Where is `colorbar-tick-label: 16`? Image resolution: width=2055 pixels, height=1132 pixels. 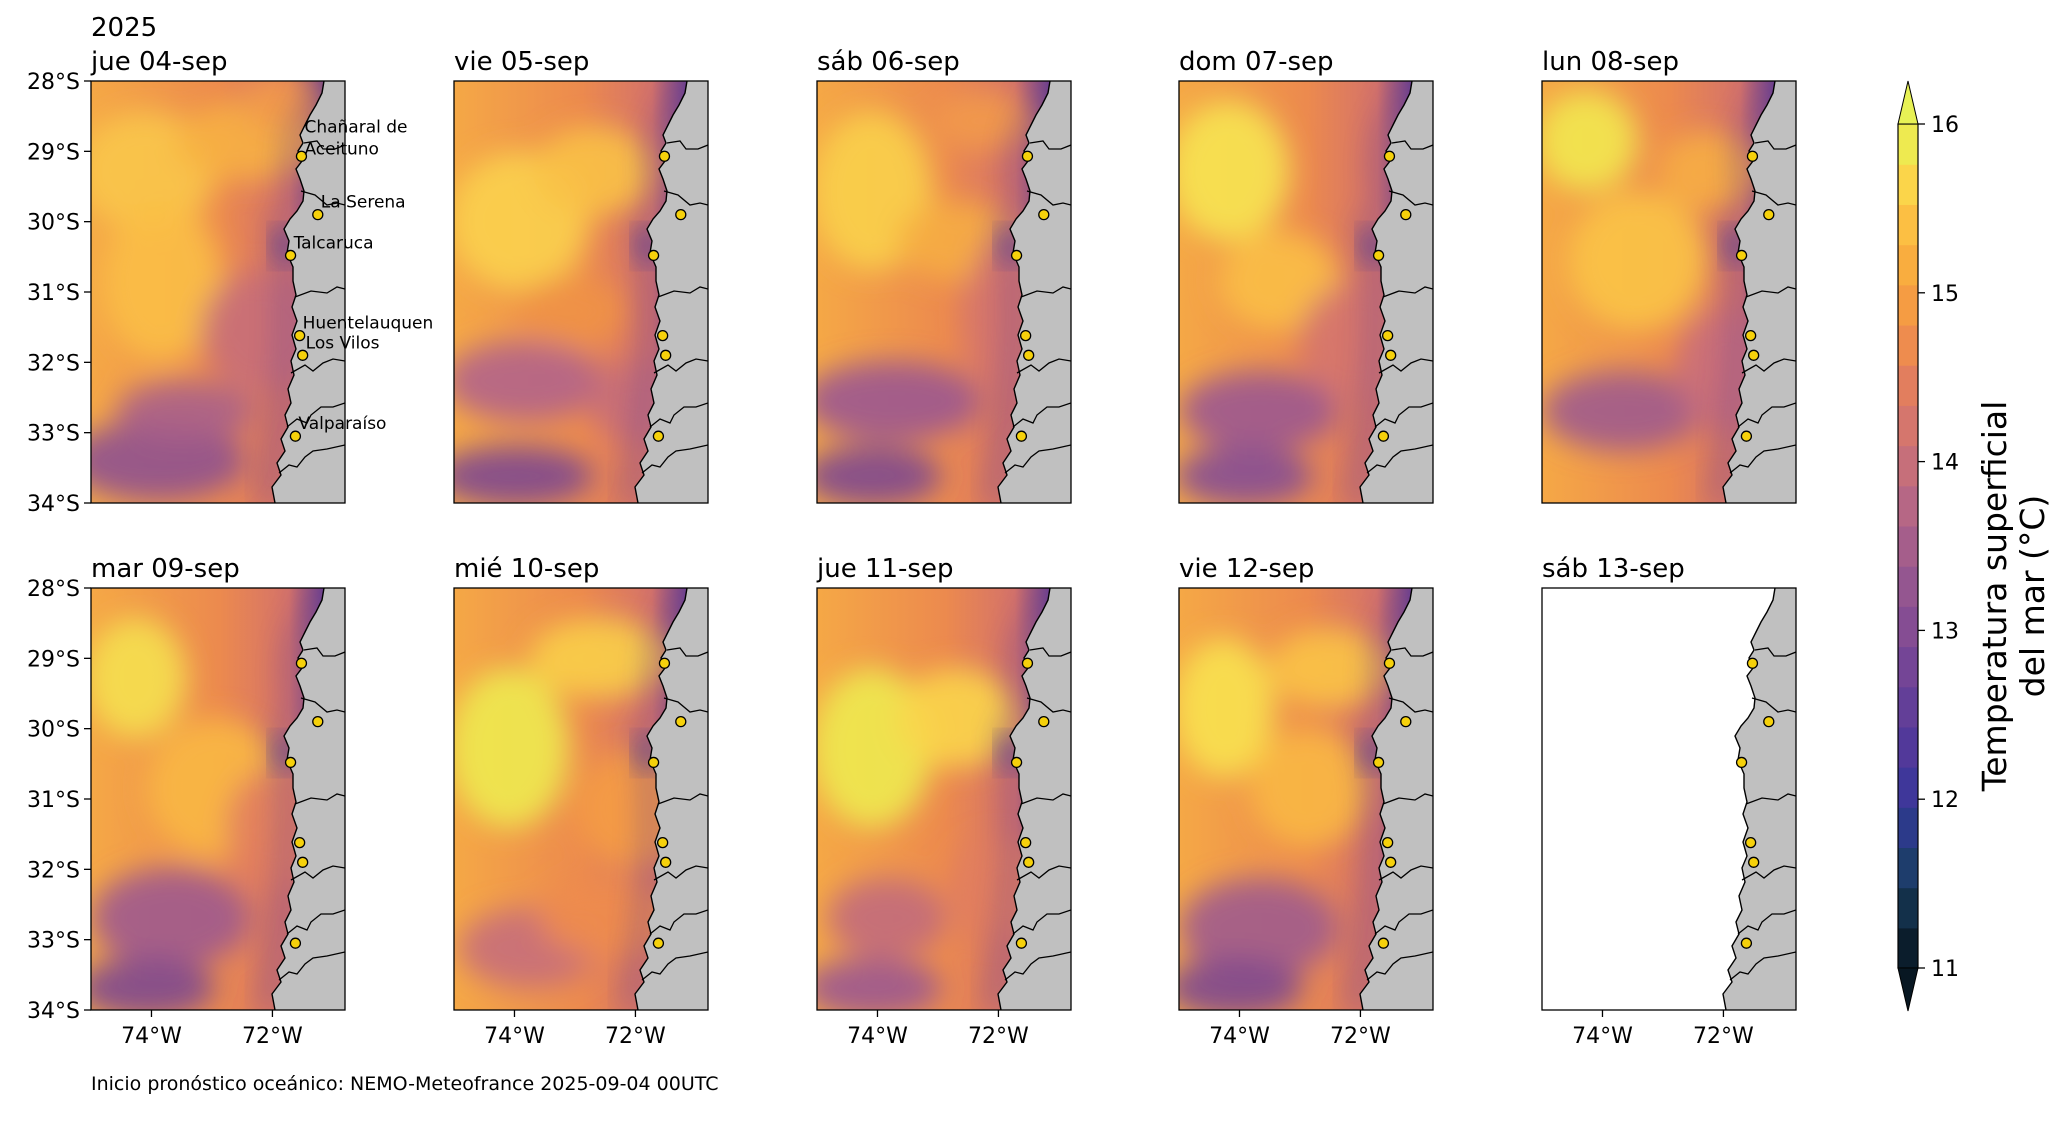 colorbar-tick-label: 16 is located at coordinates (1945, 125).